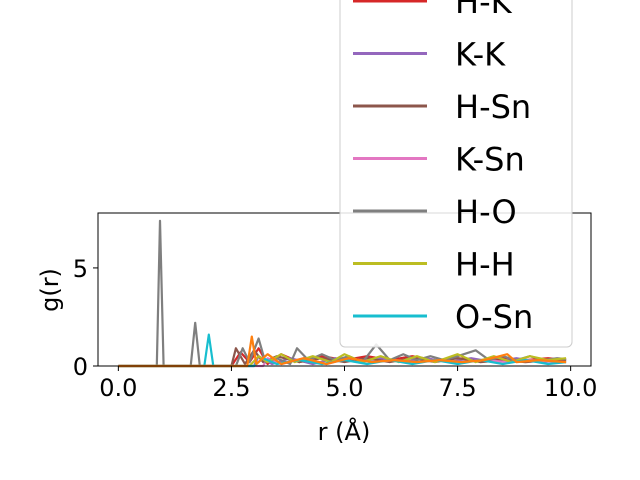 The height and width of the screenshot is (480, 640). Describe the element at coordinates (490, 160) in the screenshot. I see `legend-label: K-Sn` at that location.